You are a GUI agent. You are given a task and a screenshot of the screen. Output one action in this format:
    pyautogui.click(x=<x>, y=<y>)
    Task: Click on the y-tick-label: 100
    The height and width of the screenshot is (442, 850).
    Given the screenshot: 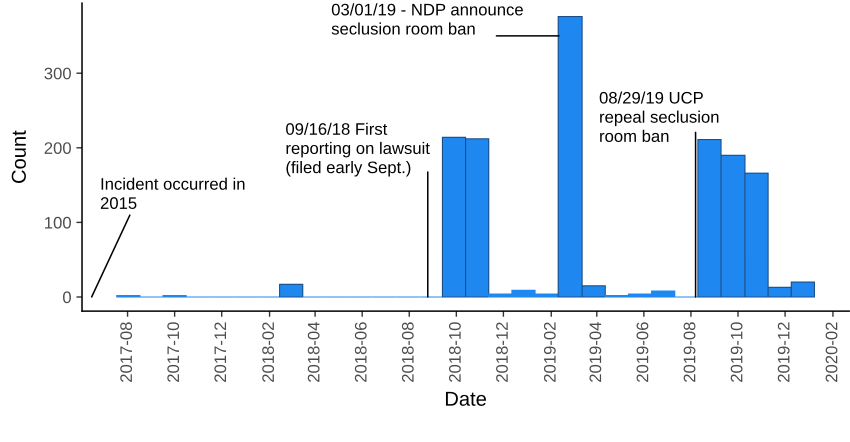 What is the action you would take?
    pyautogui.click(x=58, y=222)
    